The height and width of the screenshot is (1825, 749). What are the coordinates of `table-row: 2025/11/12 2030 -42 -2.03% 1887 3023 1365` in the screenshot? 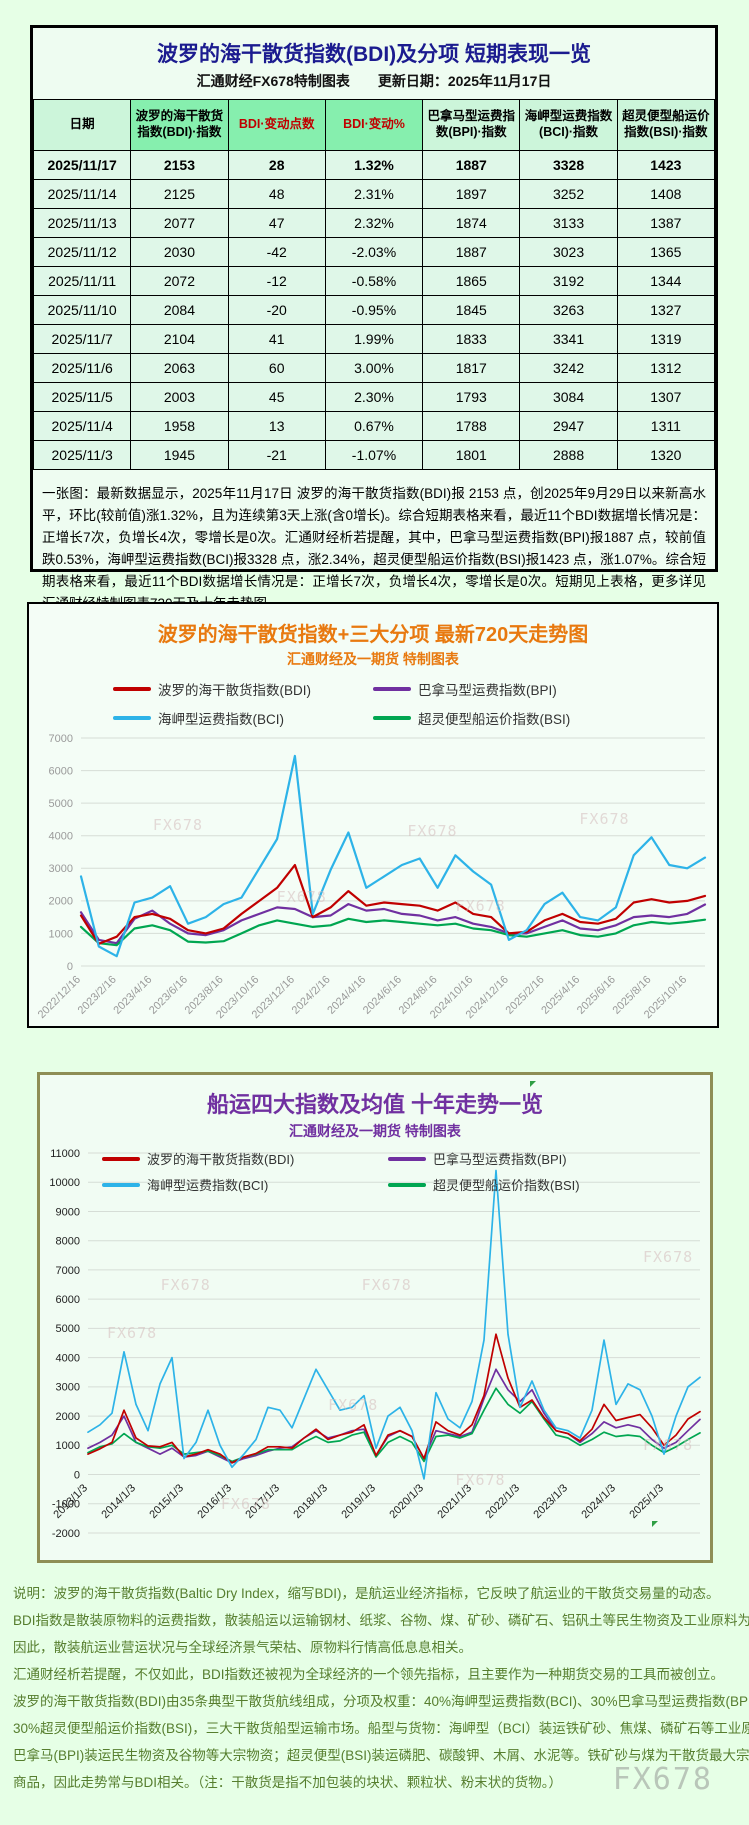 It's located at (374, 252).